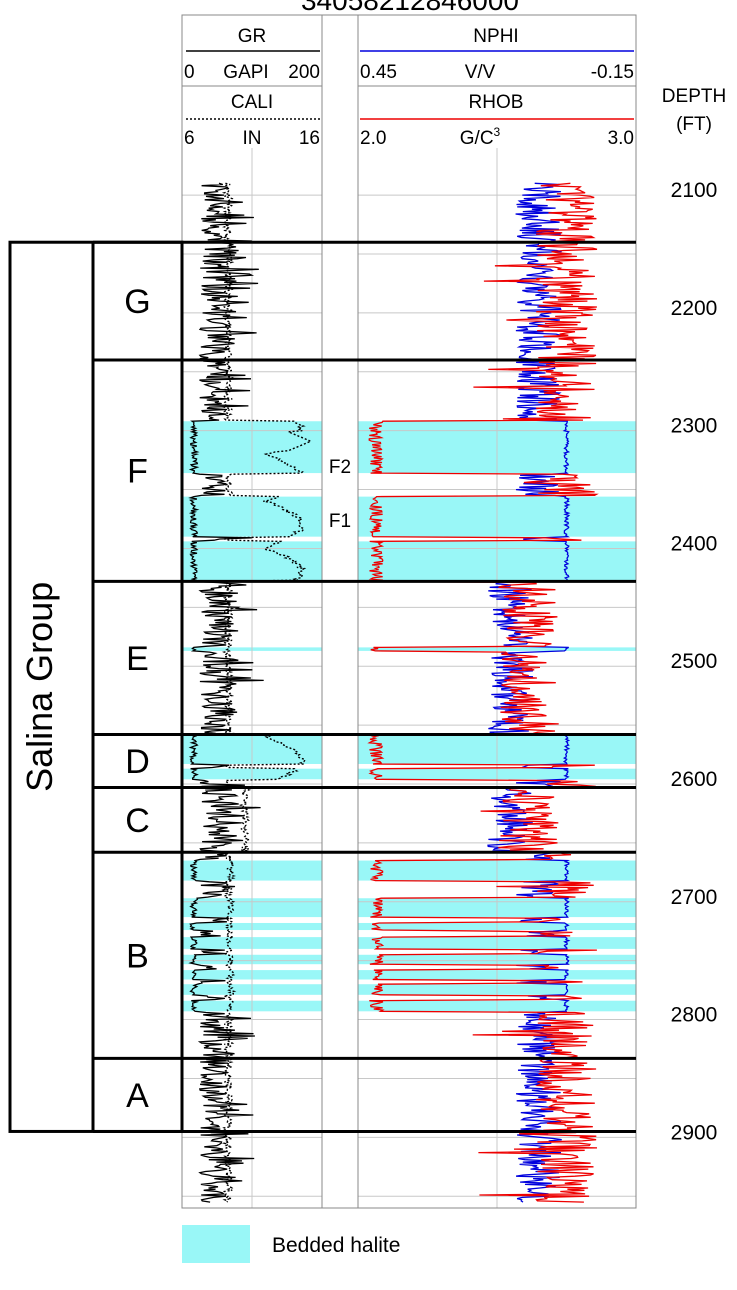  Describe the element at coordinates (694, 96) in the screenshot. I see `depth-axis-label-top: DEPTH` at that location.